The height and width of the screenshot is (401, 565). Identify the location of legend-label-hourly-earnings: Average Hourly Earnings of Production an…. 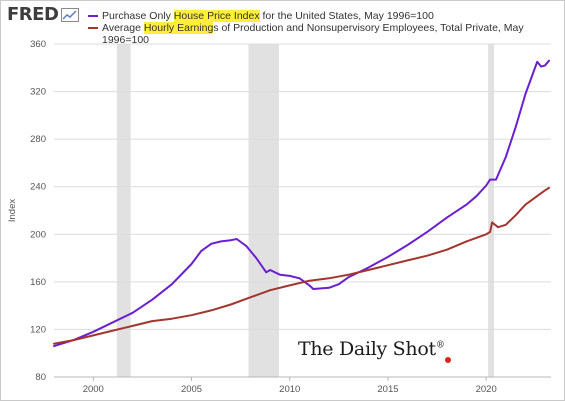
(313, 34).